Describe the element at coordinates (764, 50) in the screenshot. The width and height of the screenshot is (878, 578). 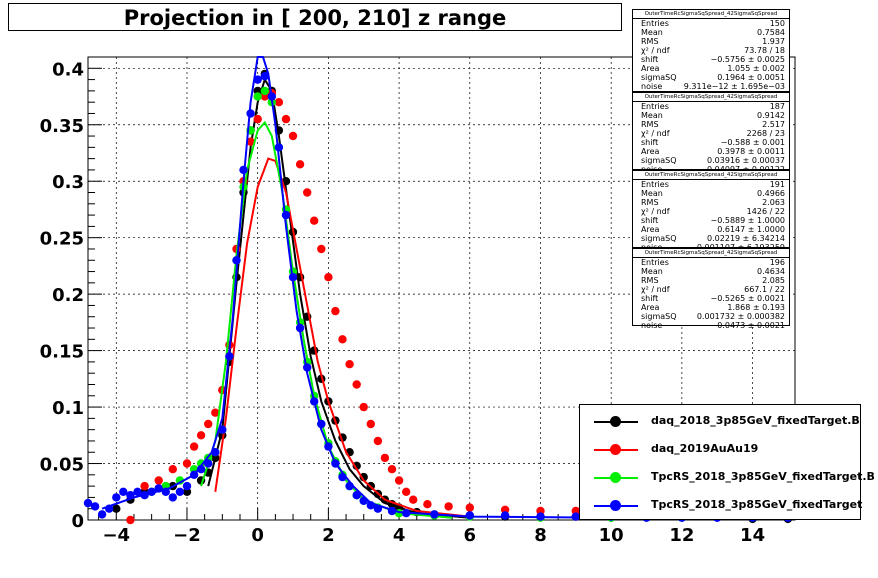
I see `stats-value: 73.78 / 18` at that location.